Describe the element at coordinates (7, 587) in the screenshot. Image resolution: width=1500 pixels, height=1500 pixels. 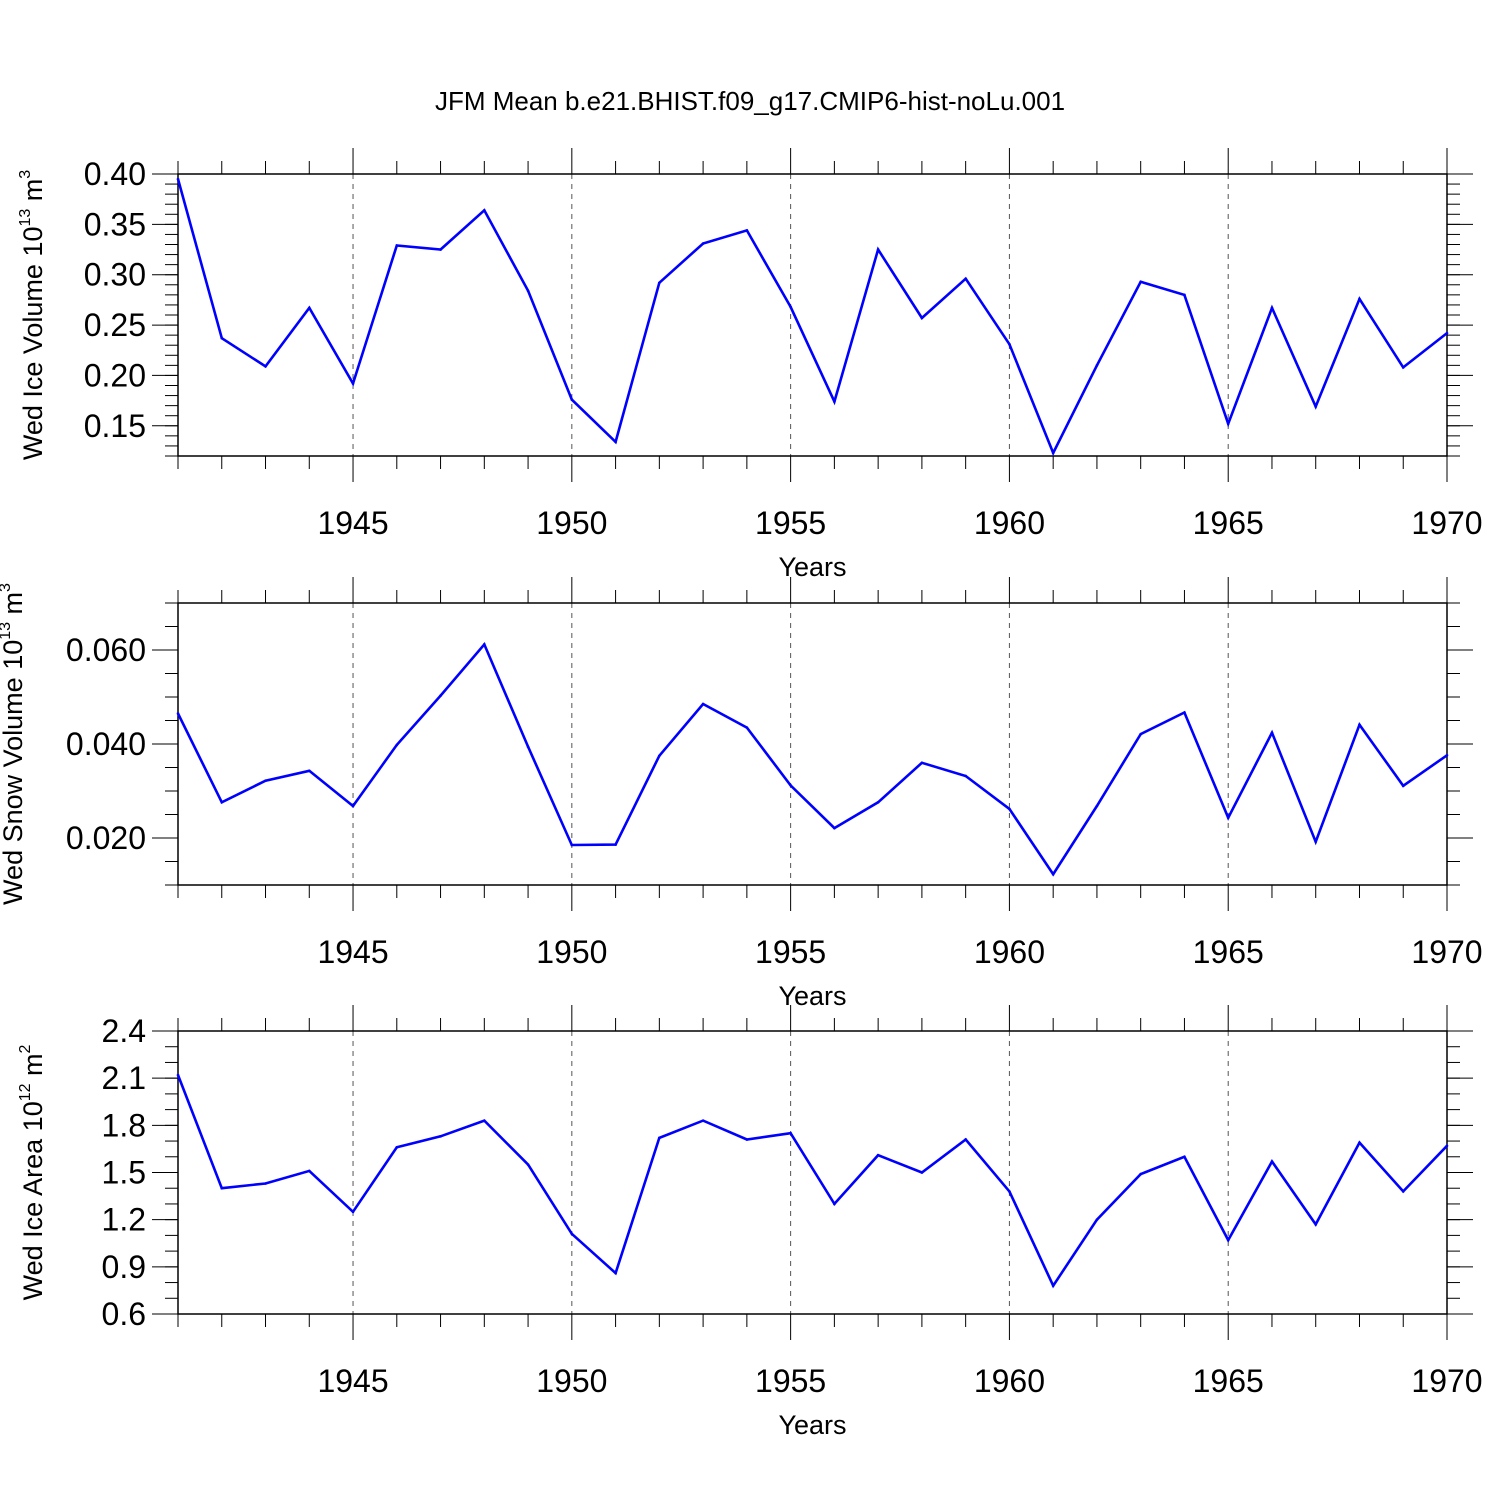
I see `y-axis-label-unit-exponent: 3` at that location.